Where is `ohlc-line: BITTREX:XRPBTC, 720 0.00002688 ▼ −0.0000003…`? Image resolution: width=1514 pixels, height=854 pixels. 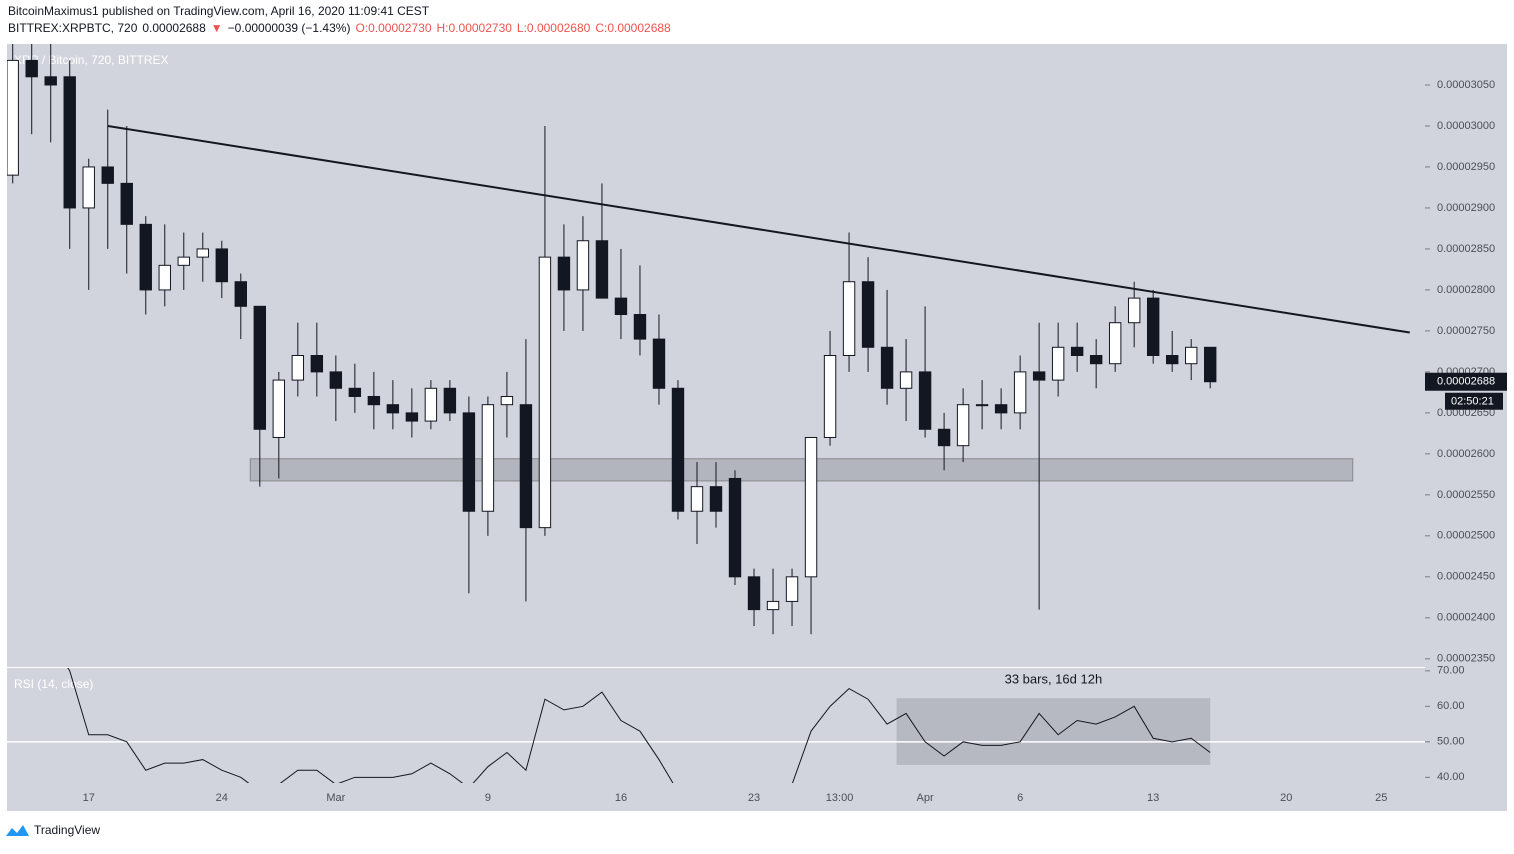 ohlc-line: BITTREX:XRPBTC, 720 0.00002688 ▼ −0.0000003… is located at coordinates (339, 28).